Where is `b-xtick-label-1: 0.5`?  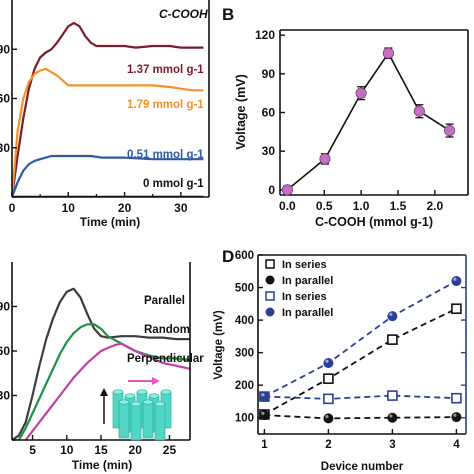 b-xtick-label-1: 0.5 is located at coordinates (324, 206).